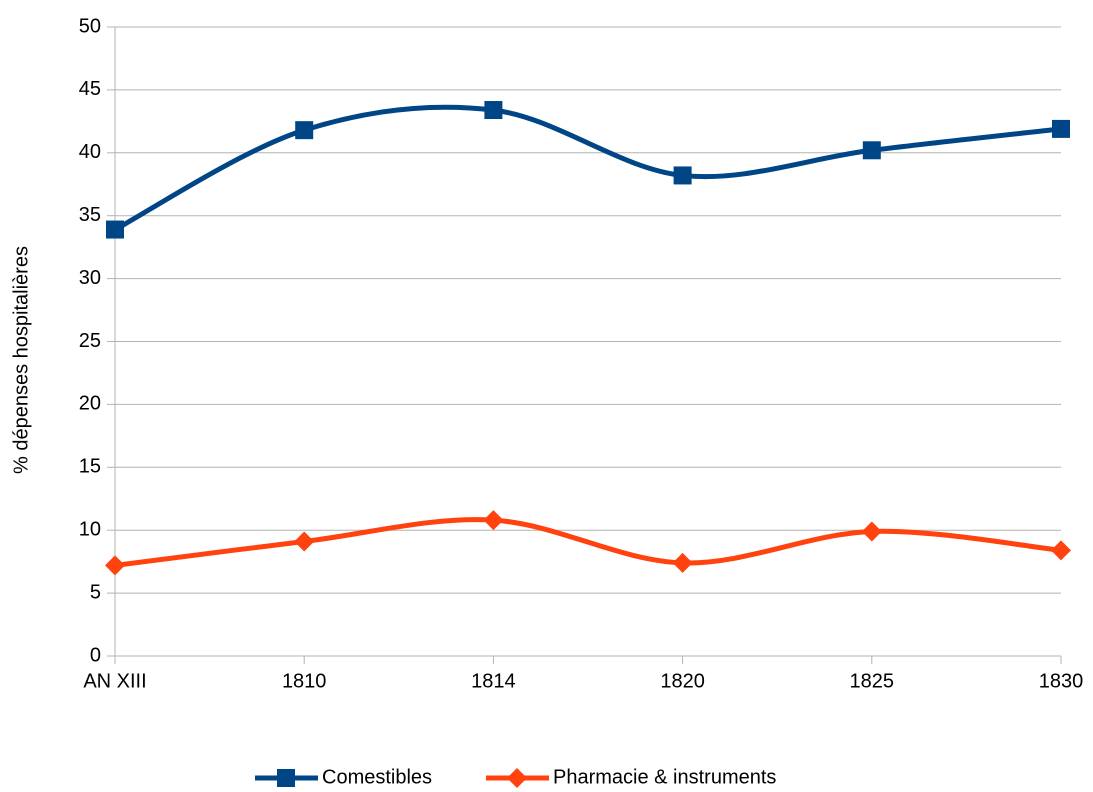  I want to click on y-tick-label: 0, so click(95, 655).